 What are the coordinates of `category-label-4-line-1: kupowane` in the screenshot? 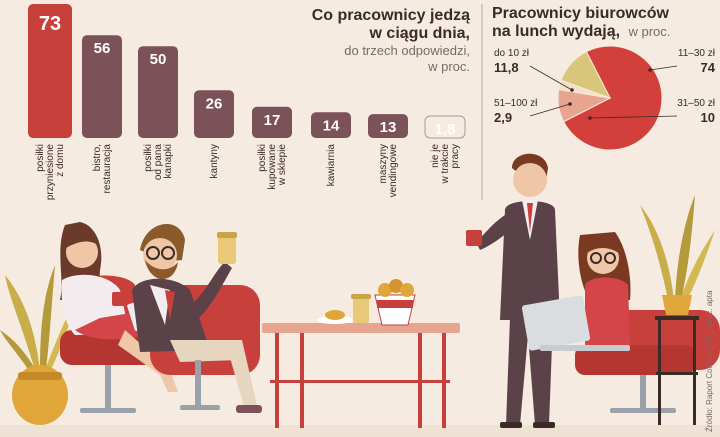 It's located at (272, 167).